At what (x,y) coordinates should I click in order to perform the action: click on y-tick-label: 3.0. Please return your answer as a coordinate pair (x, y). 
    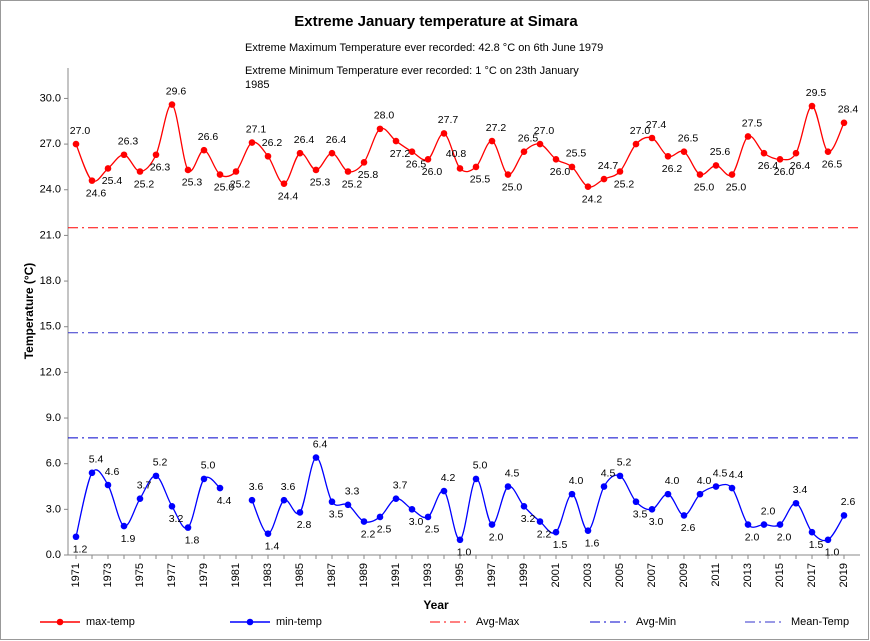
    Looking at the image, I should click on (53, 509).